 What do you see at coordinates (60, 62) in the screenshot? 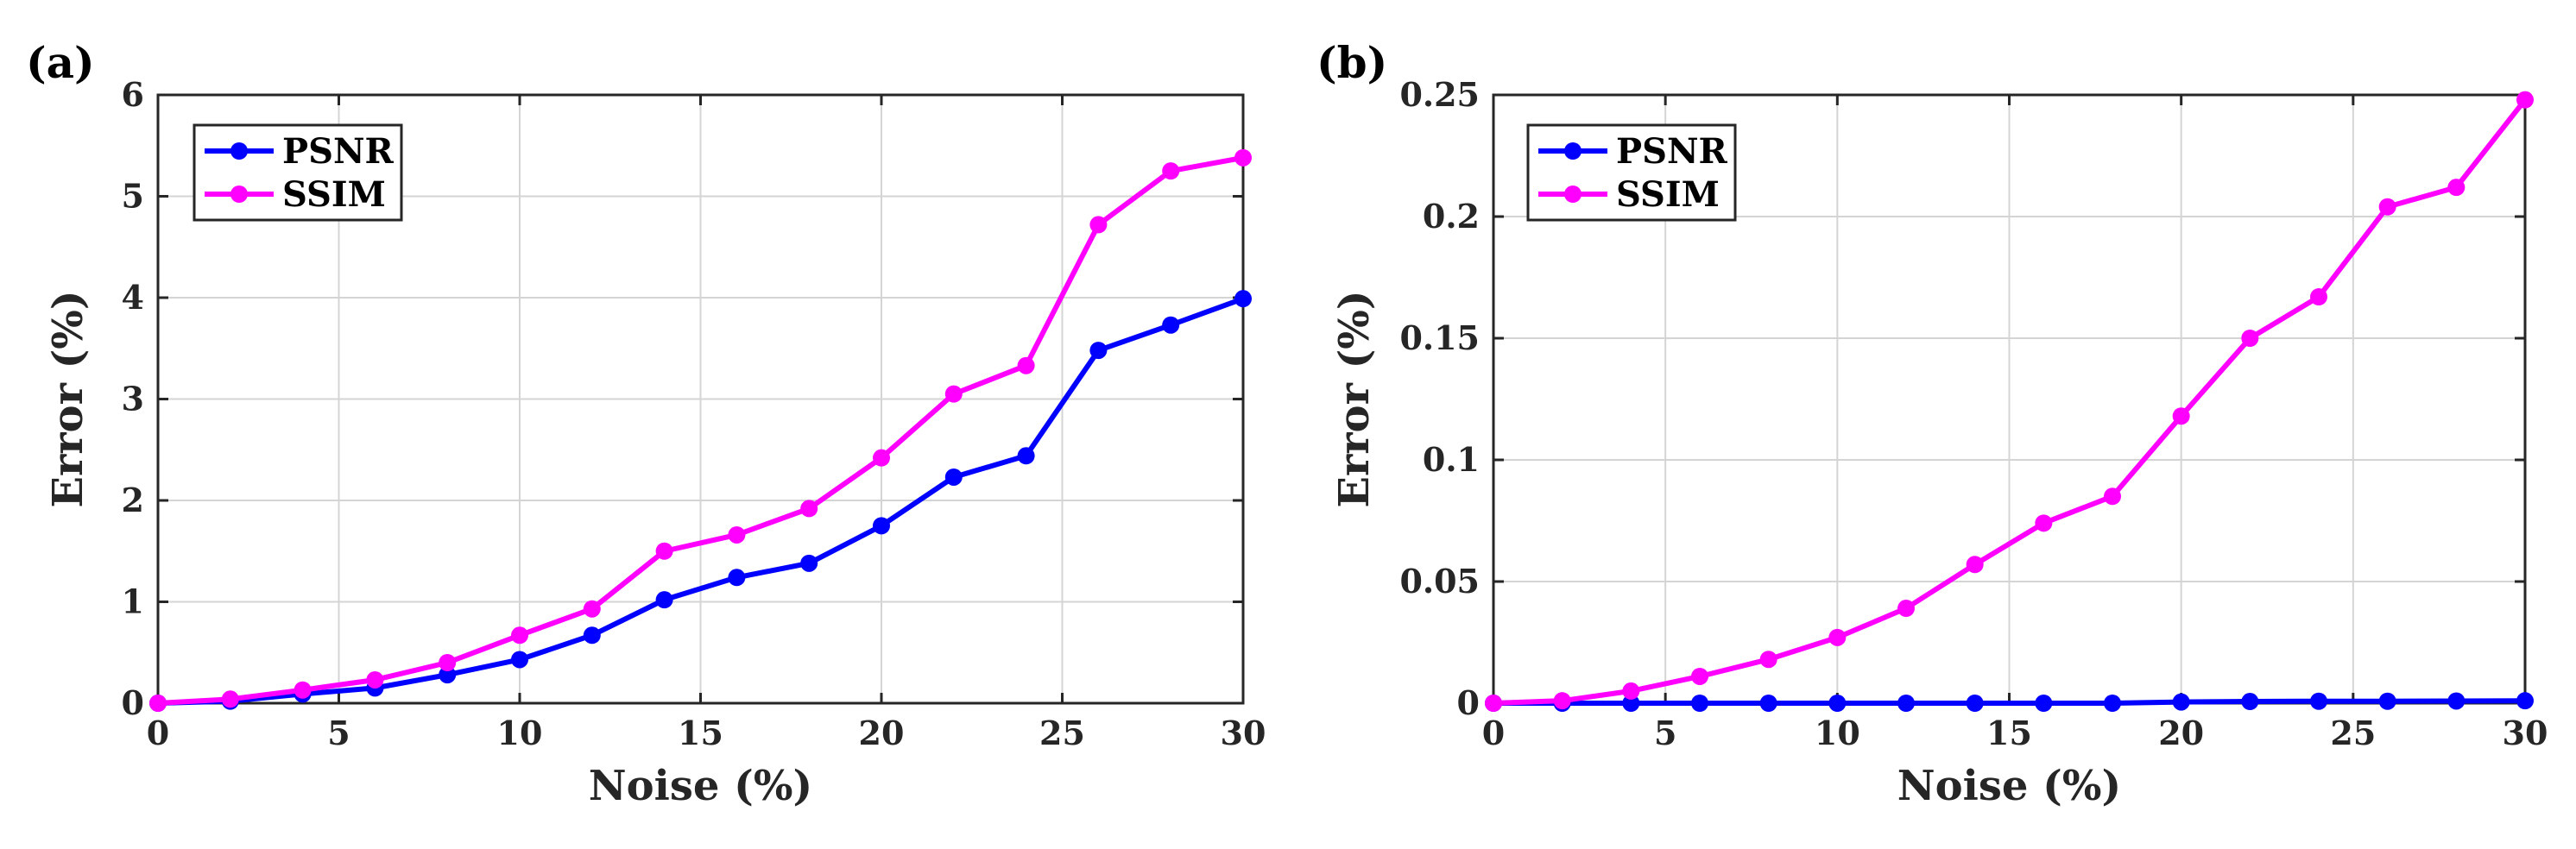
I see `panel-label: (a)` at bounding box center [60, 62].